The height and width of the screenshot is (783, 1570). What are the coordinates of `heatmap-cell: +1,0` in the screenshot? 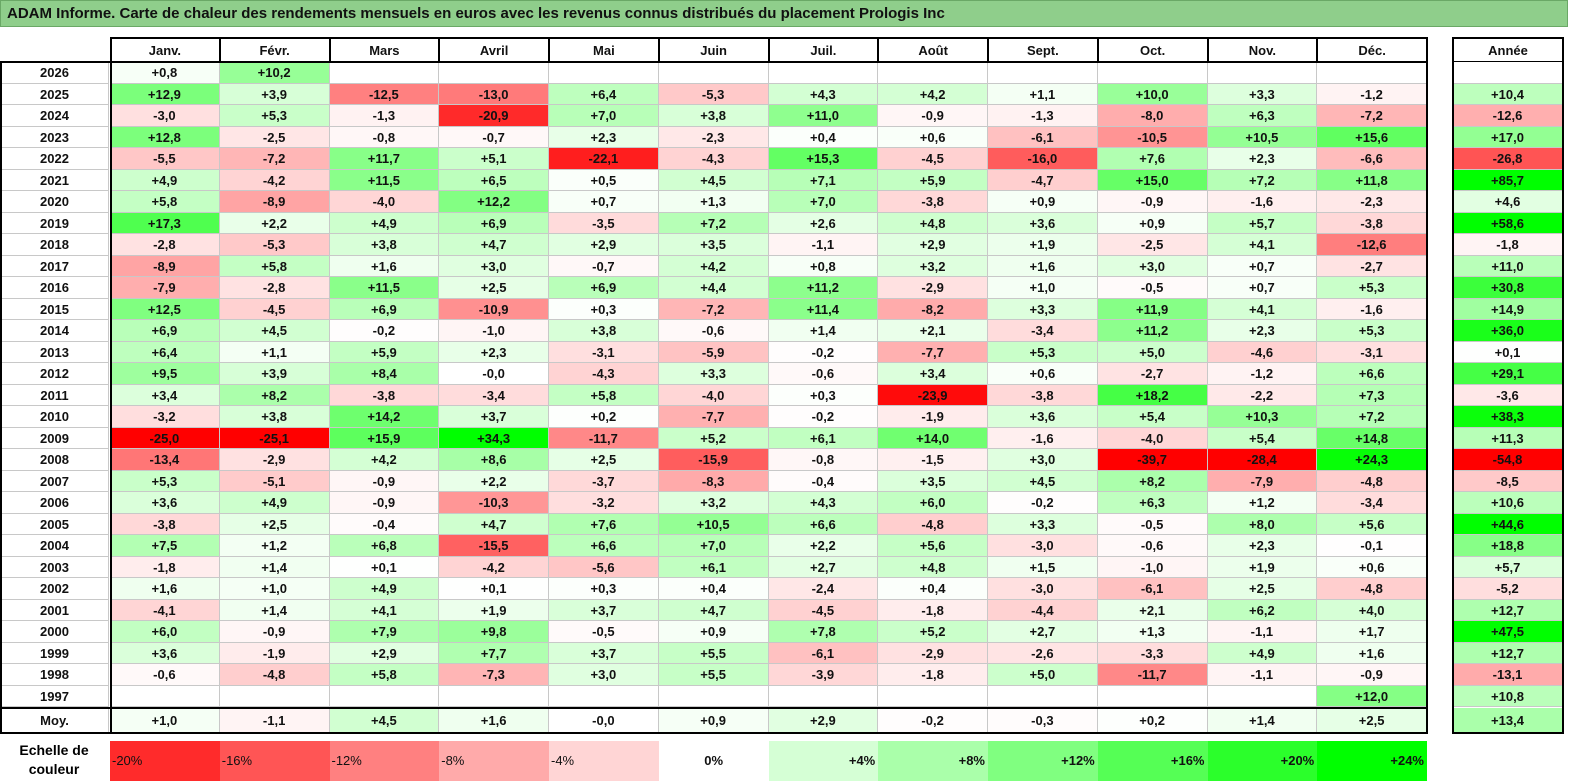 It's located at (274, 589).